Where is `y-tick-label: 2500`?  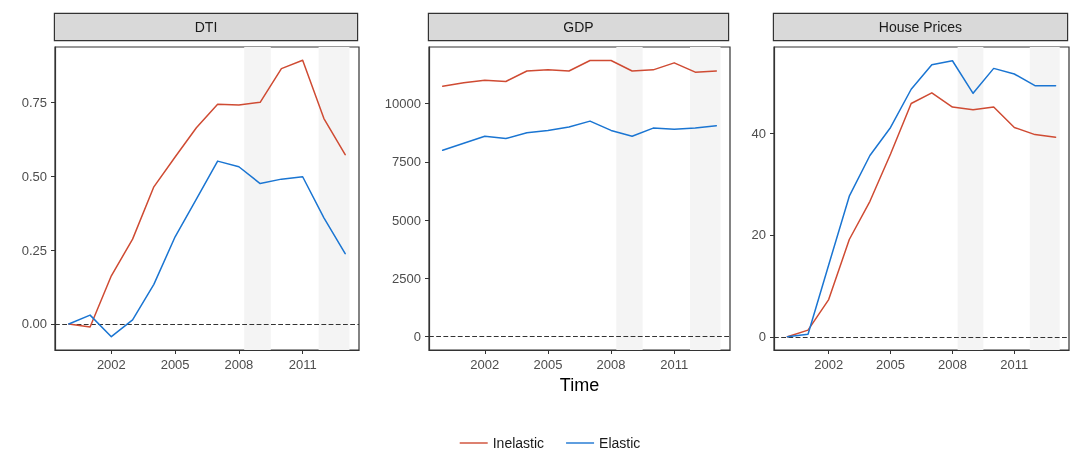 y-tick-label: 2500 is located at coordinates (406, 278).